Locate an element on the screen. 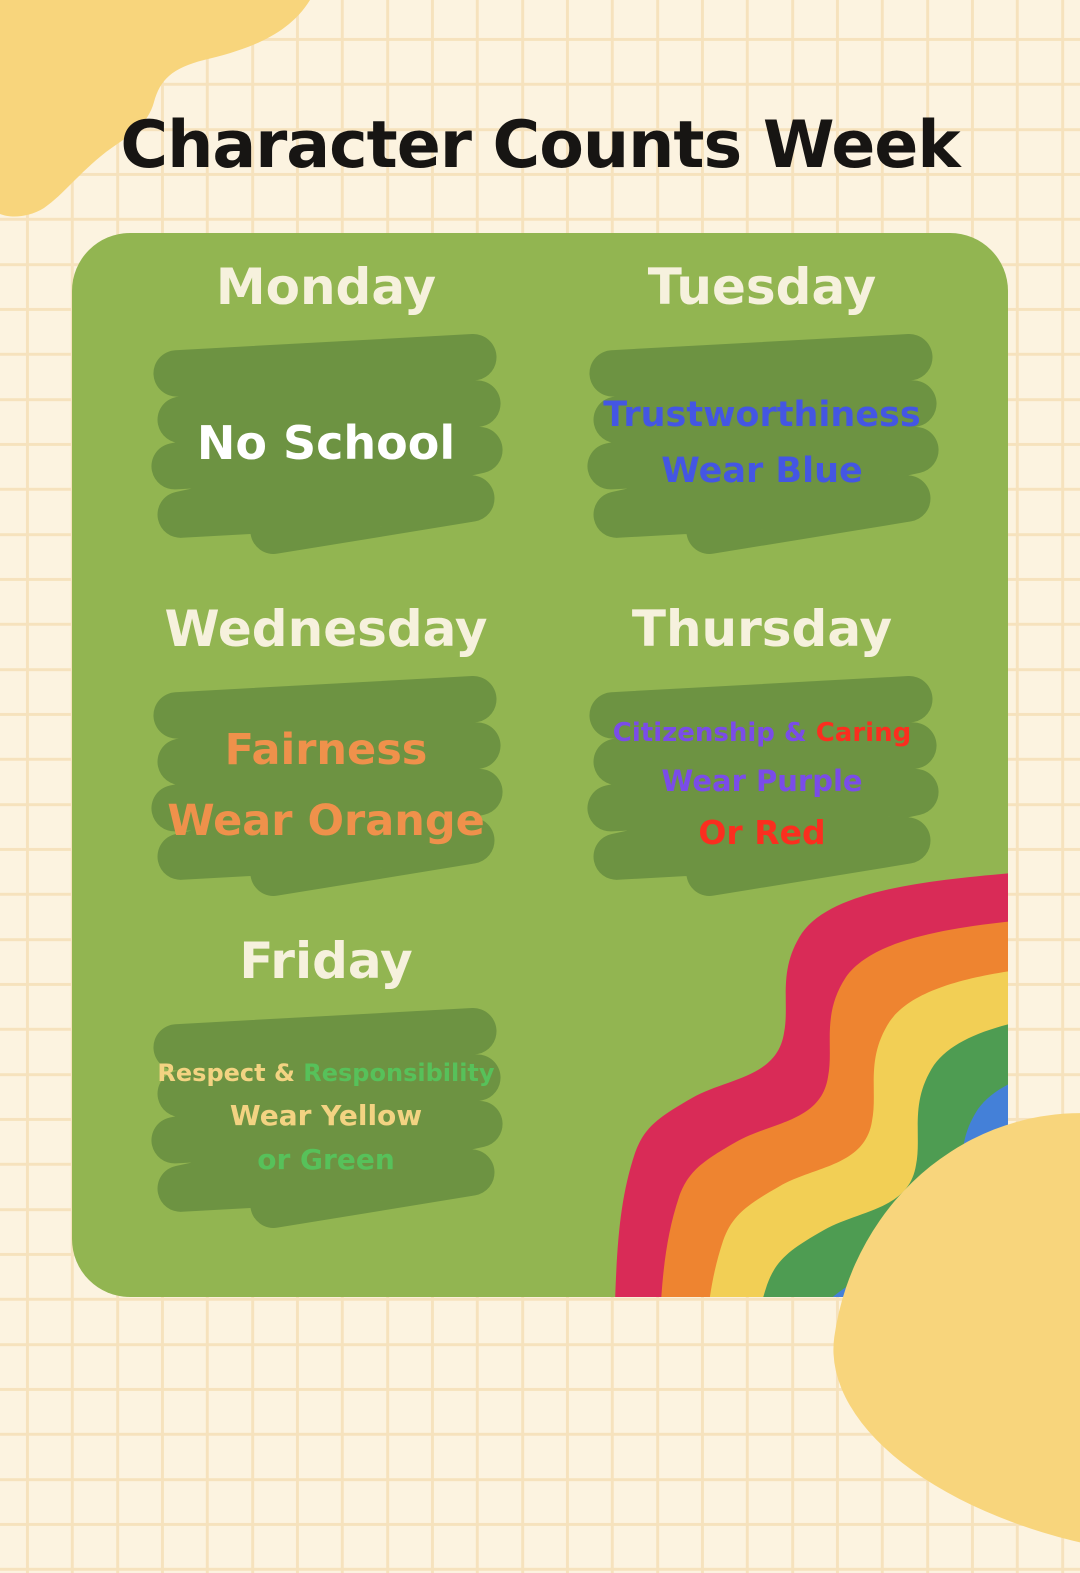  day-header: Wednesday is located at coordinates (326, 629).